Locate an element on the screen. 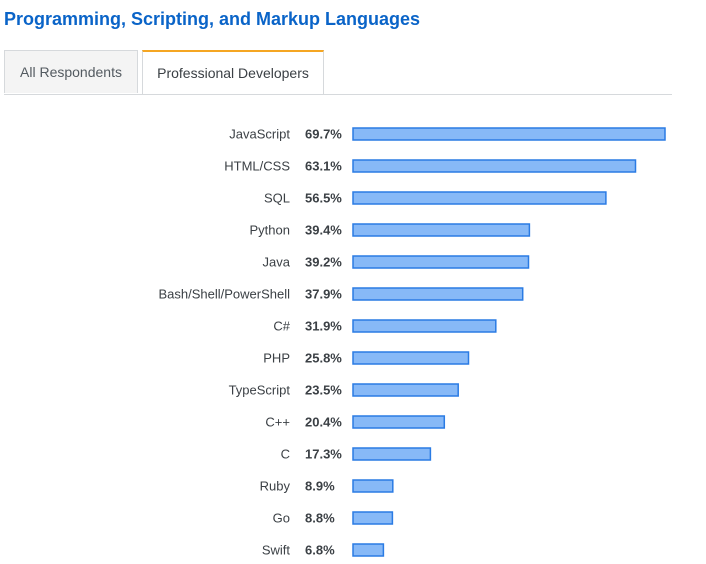 This screenshot has width=706, height=564. bar-row: C# 31.9% is located at coordinates (385, 326).